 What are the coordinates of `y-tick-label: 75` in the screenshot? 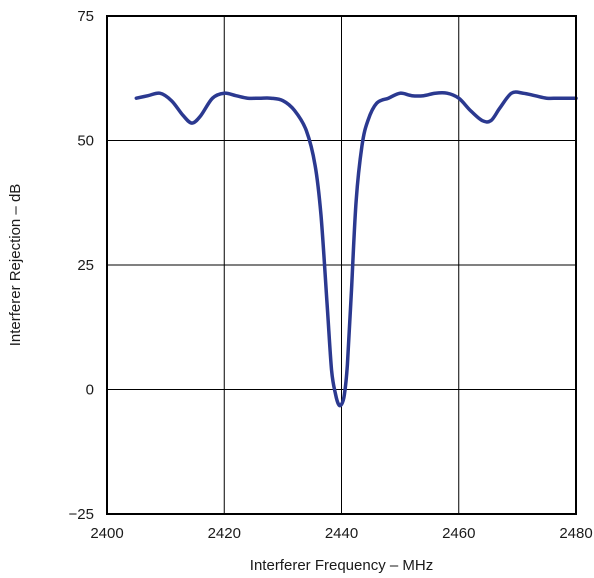 It's located at (85, 16).